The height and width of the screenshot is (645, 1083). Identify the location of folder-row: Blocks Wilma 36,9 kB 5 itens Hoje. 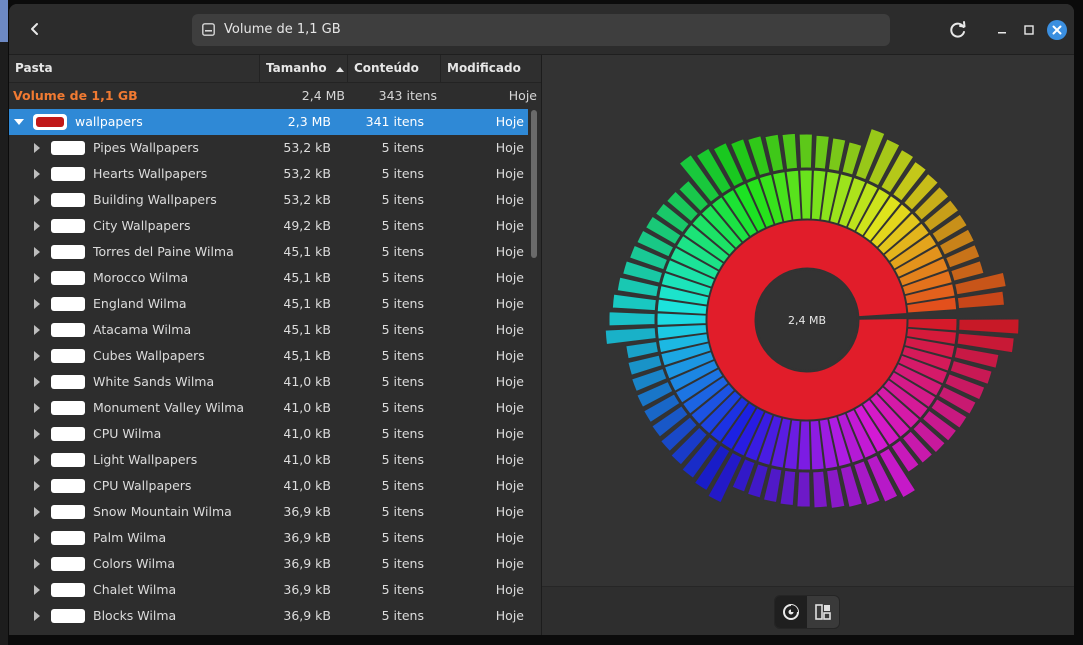
(268, 616).